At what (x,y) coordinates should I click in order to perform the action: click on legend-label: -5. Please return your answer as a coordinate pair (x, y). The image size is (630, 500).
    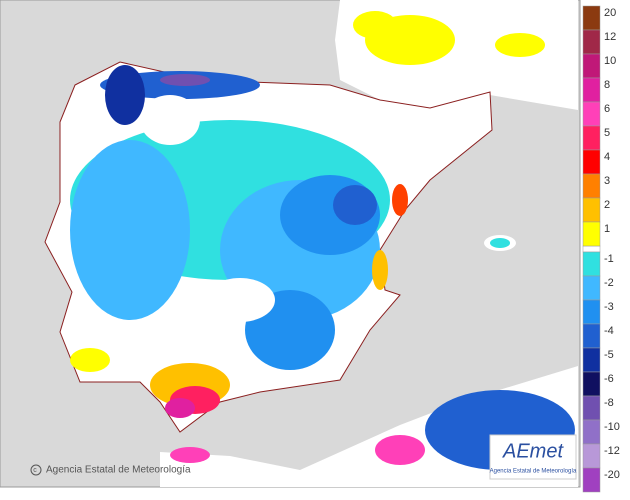
    Looking at the image, I should click on (609, 355).